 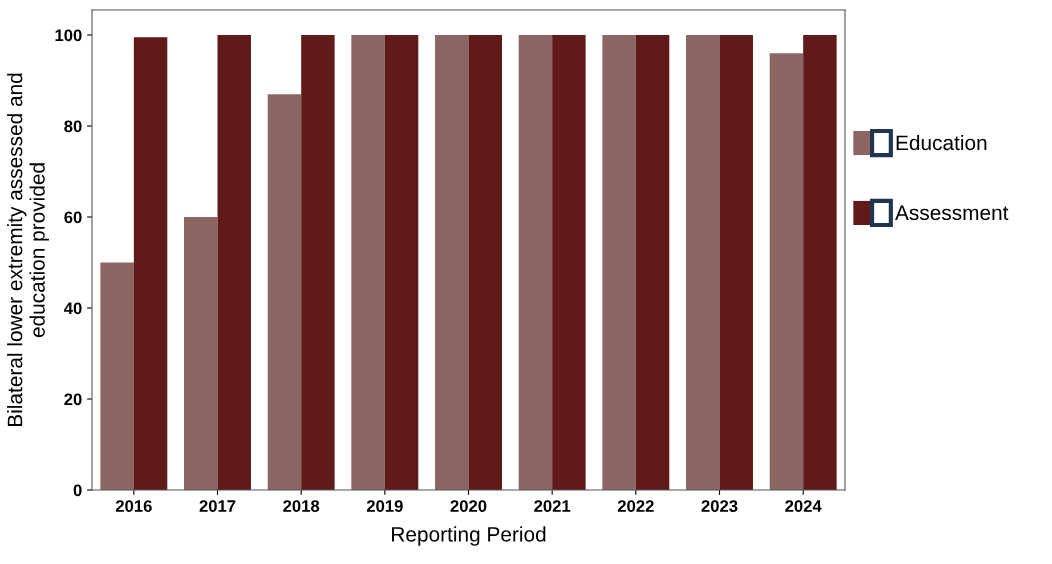 I want to click on legend-label: Education, so click(x=941, y=142).